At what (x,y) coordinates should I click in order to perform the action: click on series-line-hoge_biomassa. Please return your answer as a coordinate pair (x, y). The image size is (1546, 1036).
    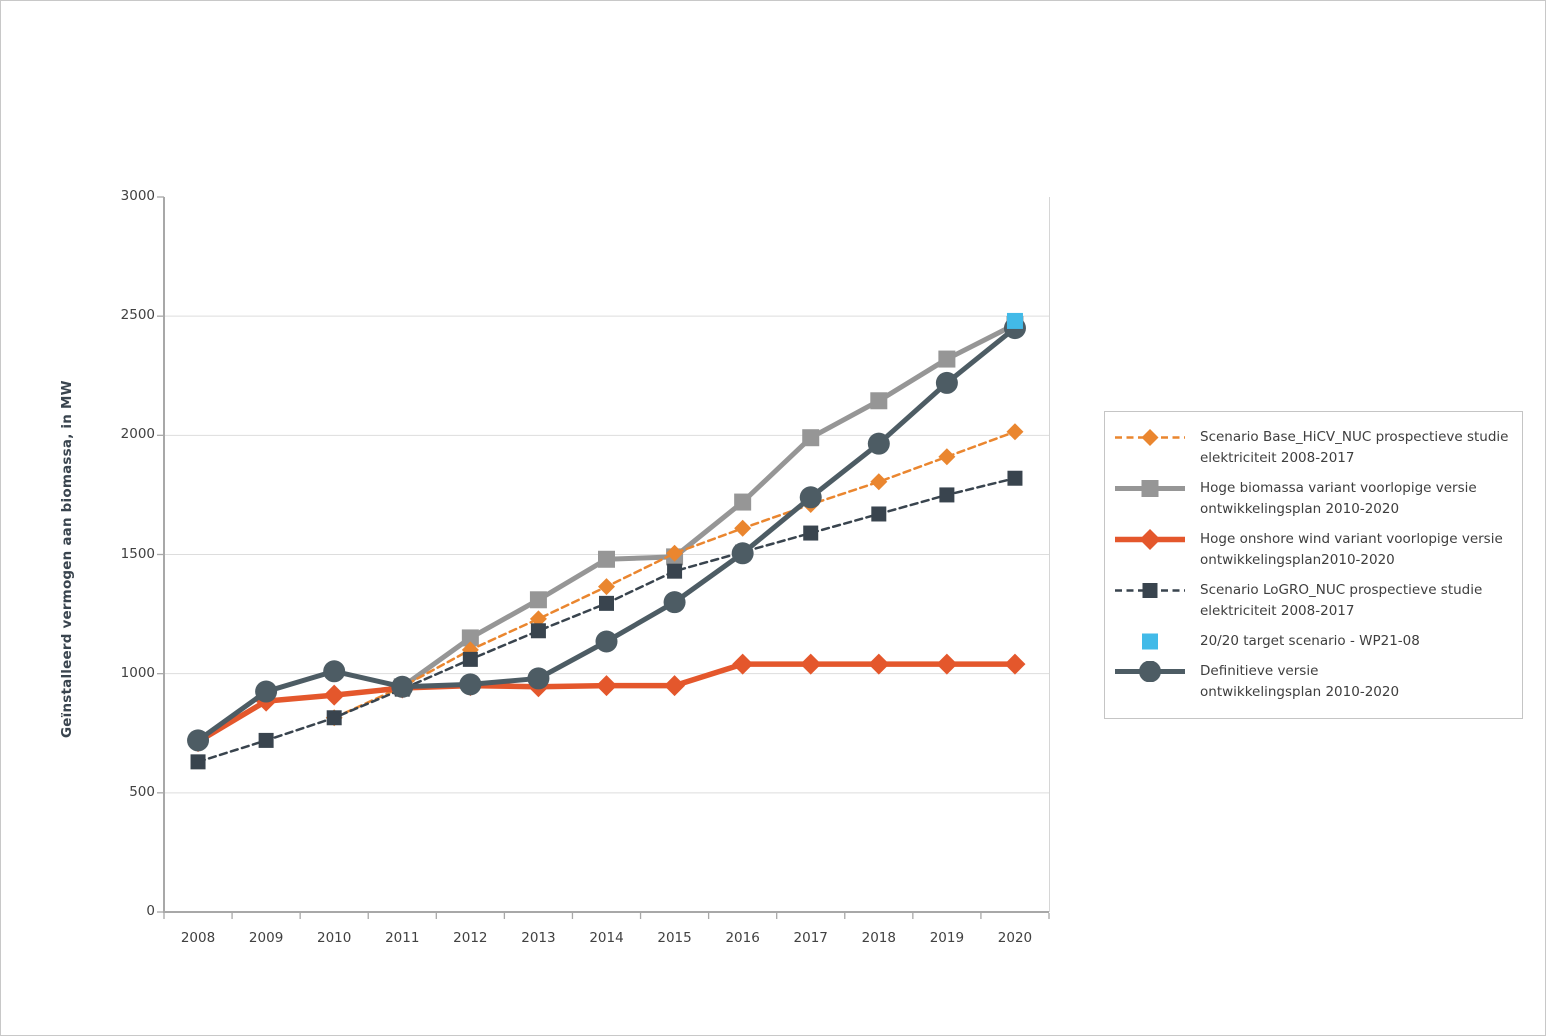
    Looking at the image, I should click on (708, 506).